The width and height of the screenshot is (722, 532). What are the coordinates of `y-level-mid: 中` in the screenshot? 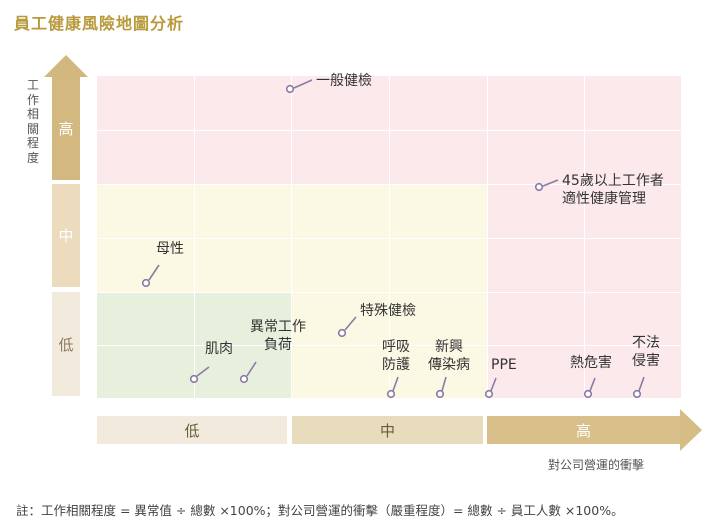 It's located at (66, 236).